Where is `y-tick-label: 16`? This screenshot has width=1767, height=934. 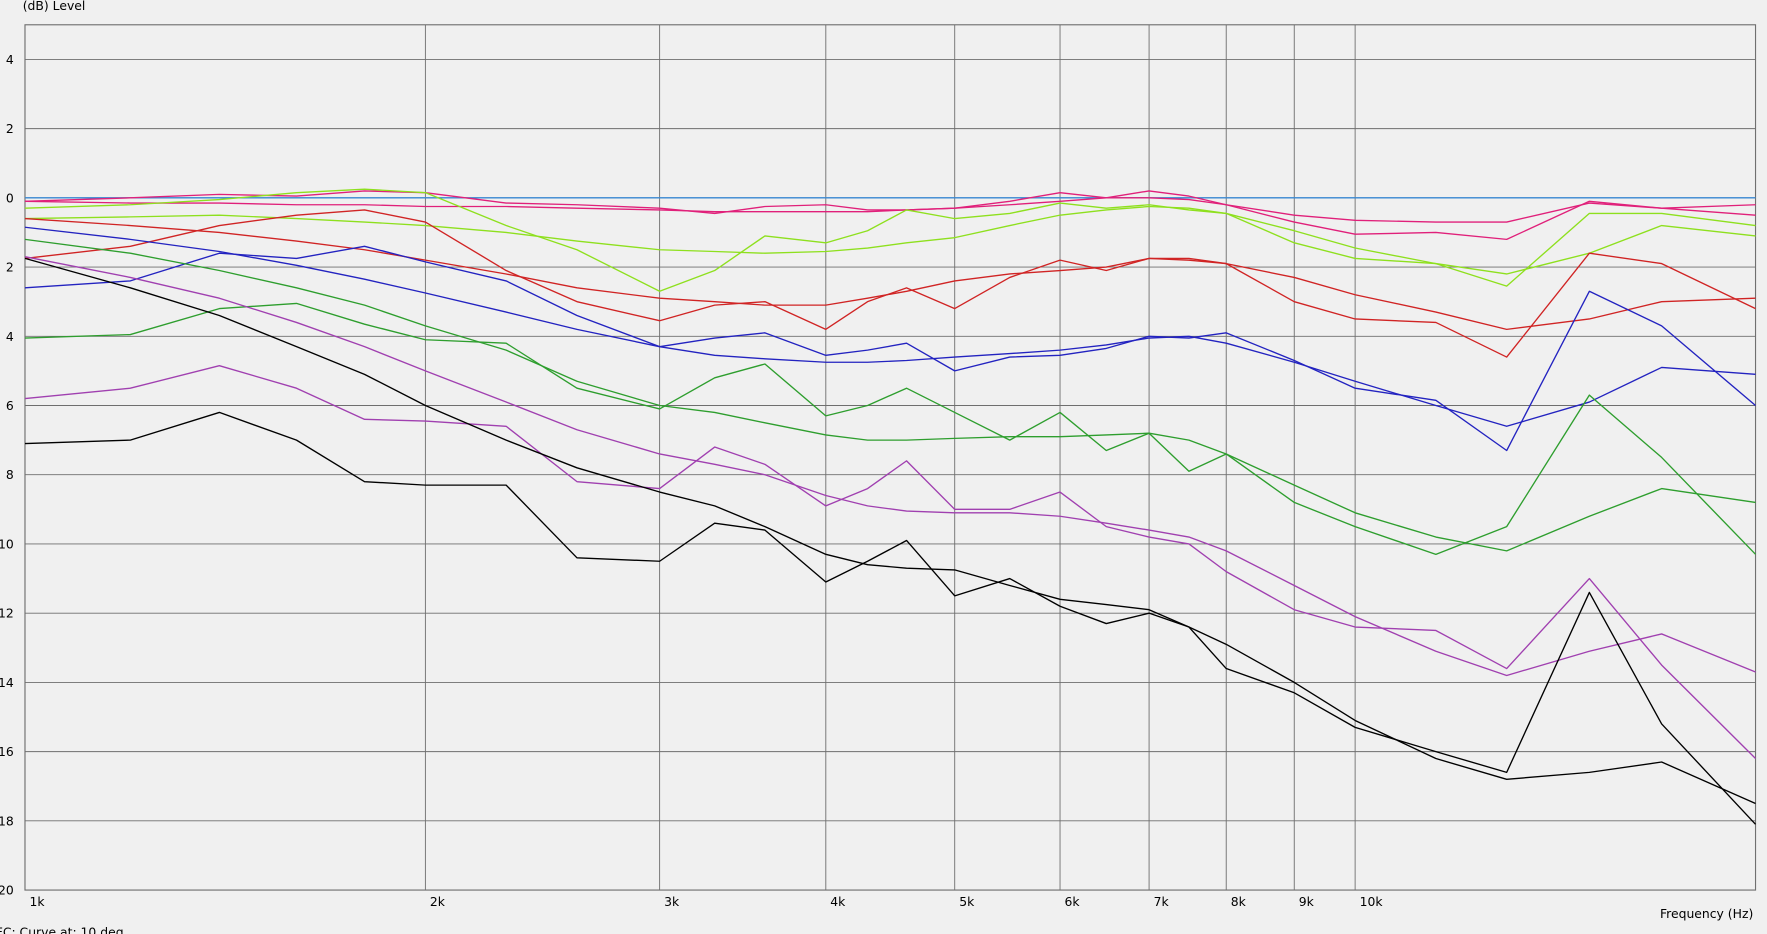
y-tick-label: 16 is located at coordinates (7, 751).